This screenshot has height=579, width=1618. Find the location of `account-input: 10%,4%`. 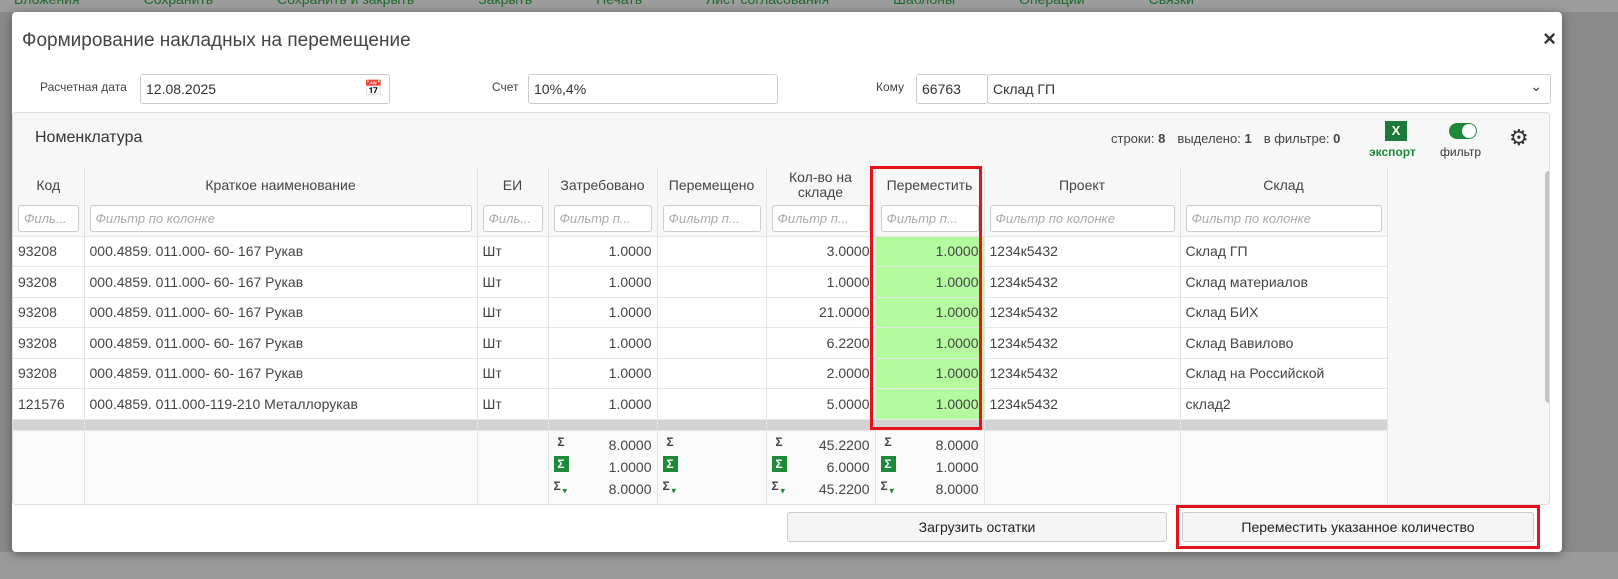

account-input: 10%,4% is located at coordinates (653, 89).